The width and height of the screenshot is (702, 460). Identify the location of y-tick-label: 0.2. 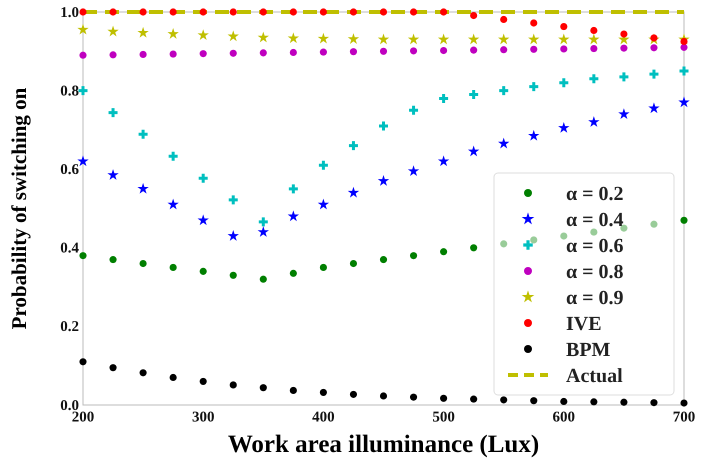
(69, 327).